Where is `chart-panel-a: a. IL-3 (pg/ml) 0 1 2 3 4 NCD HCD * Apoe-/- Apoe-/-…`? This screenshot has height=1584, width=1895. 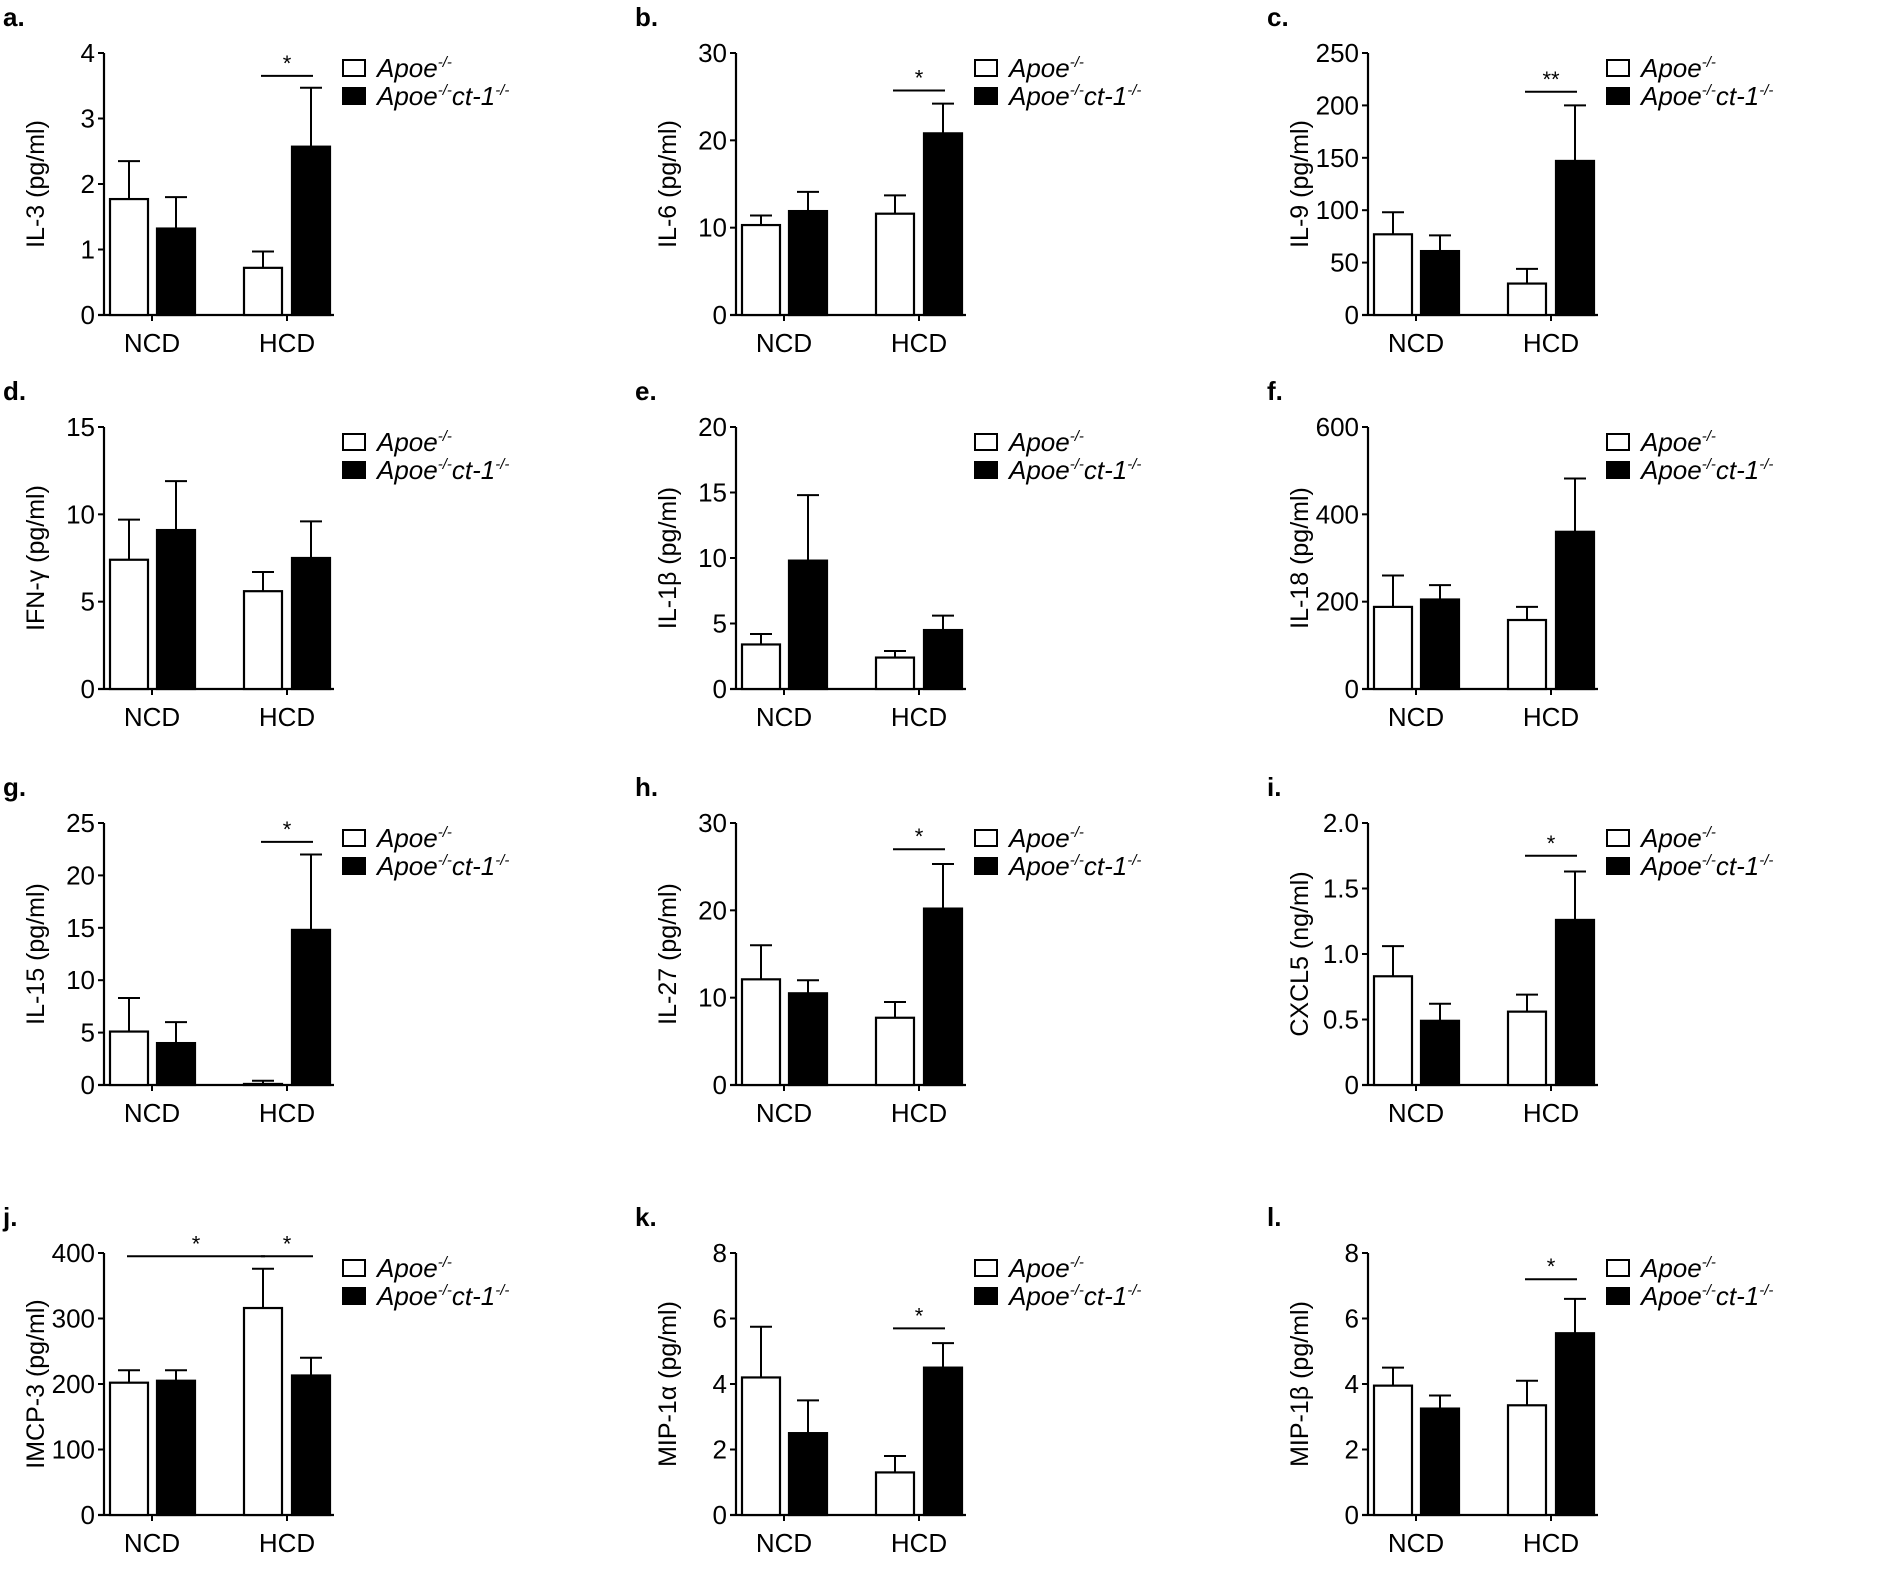 chart-panel-a: a. IL-3 (pg/ml) 0 1 2 3 4 NCD HCD * Apoe-/- Apoe-/-… is located at coordinates (316, 192).